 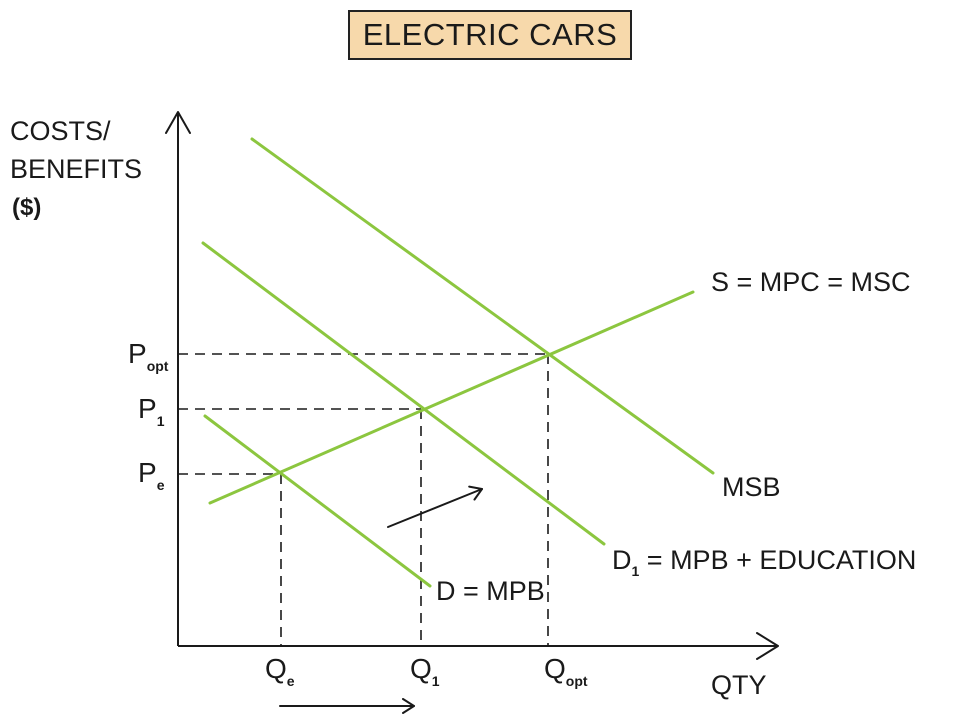 I want to click on diagram-title: ELECTRIC CARS, so click(x=490, y=35).